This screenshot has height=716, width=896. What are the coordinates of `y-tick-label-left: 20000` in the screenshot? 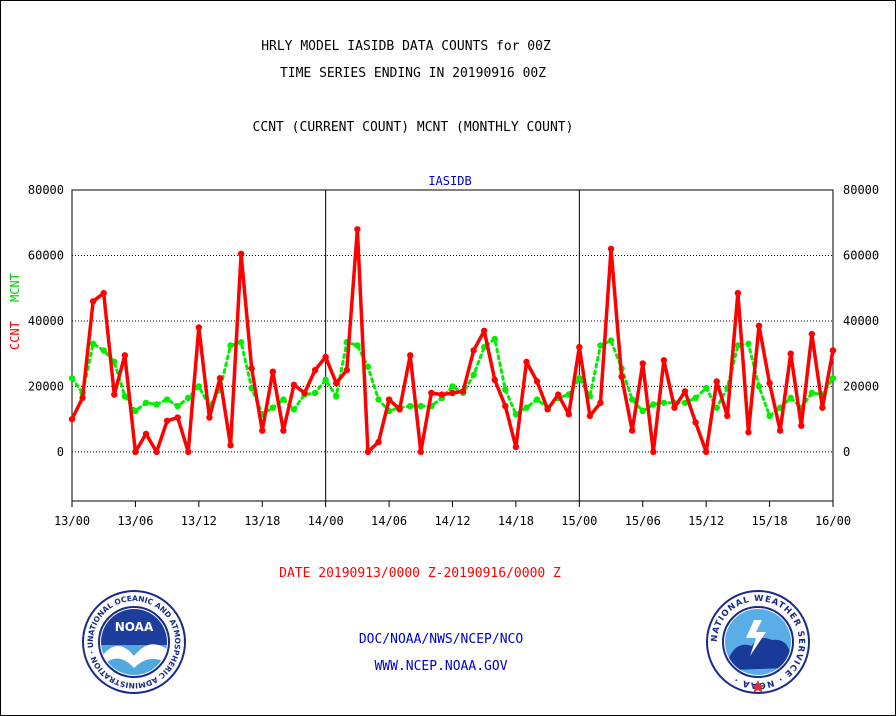 It's located at (46, 386).